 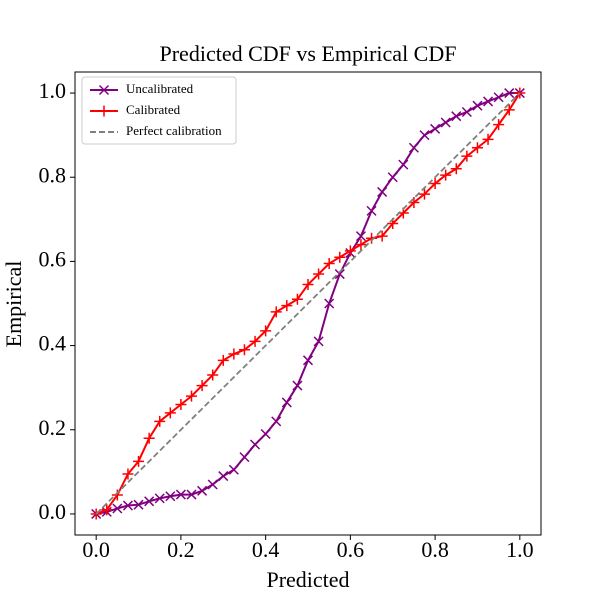 I want to click on y-tick-label: 0.6, so click(x=53, y=258).